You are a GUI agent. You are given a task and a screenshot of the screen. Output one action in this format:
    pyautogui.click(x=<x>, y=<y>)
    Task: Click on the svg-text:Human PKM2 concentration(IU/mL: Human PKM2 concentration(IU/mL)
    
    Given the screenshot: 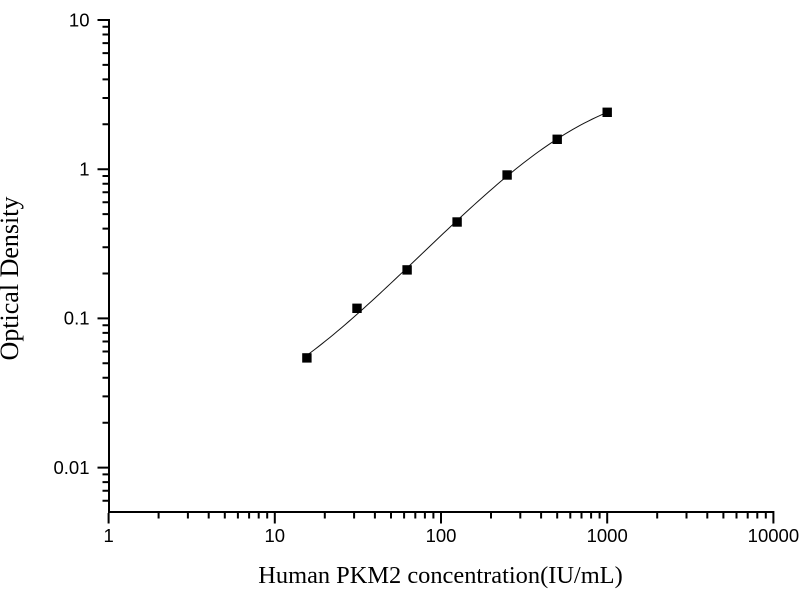 What is the action you would take?
    pyautogui.click(x=440, y=575)
    